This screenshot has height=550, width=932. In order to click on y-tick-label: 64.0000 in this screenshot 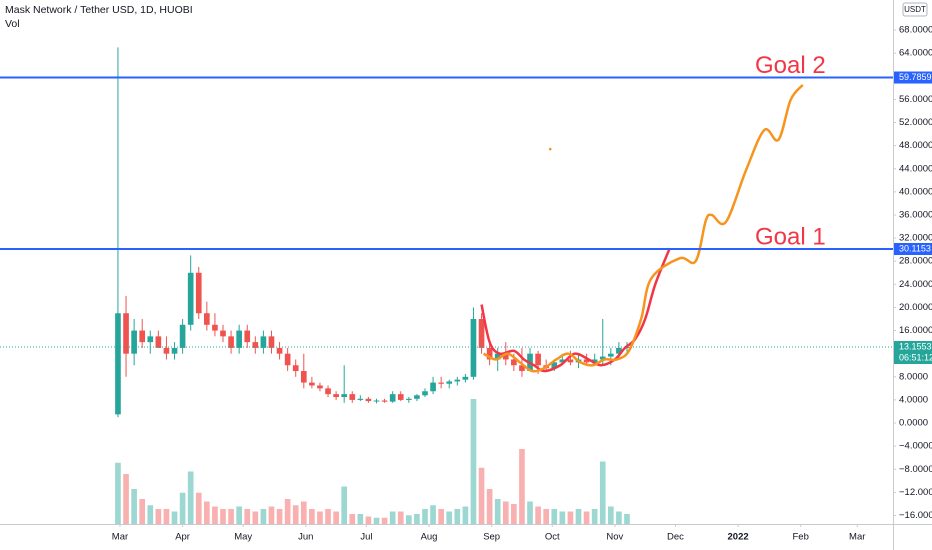, I will do `click(915, 53)`.